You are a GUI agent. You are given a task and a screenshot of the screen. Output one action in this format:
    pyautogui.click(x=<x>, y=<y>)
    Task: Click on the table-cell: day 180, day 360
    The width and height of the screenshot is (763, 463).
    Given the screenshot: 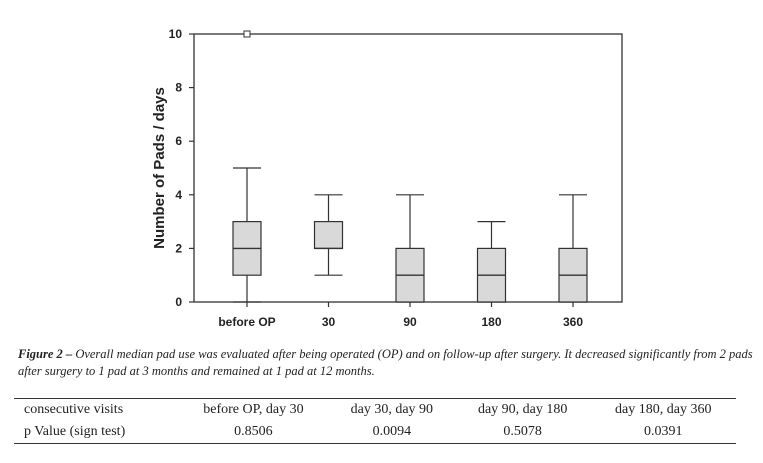 What is the action you would take?
    pyautogui.click(x=663, y=409)
    